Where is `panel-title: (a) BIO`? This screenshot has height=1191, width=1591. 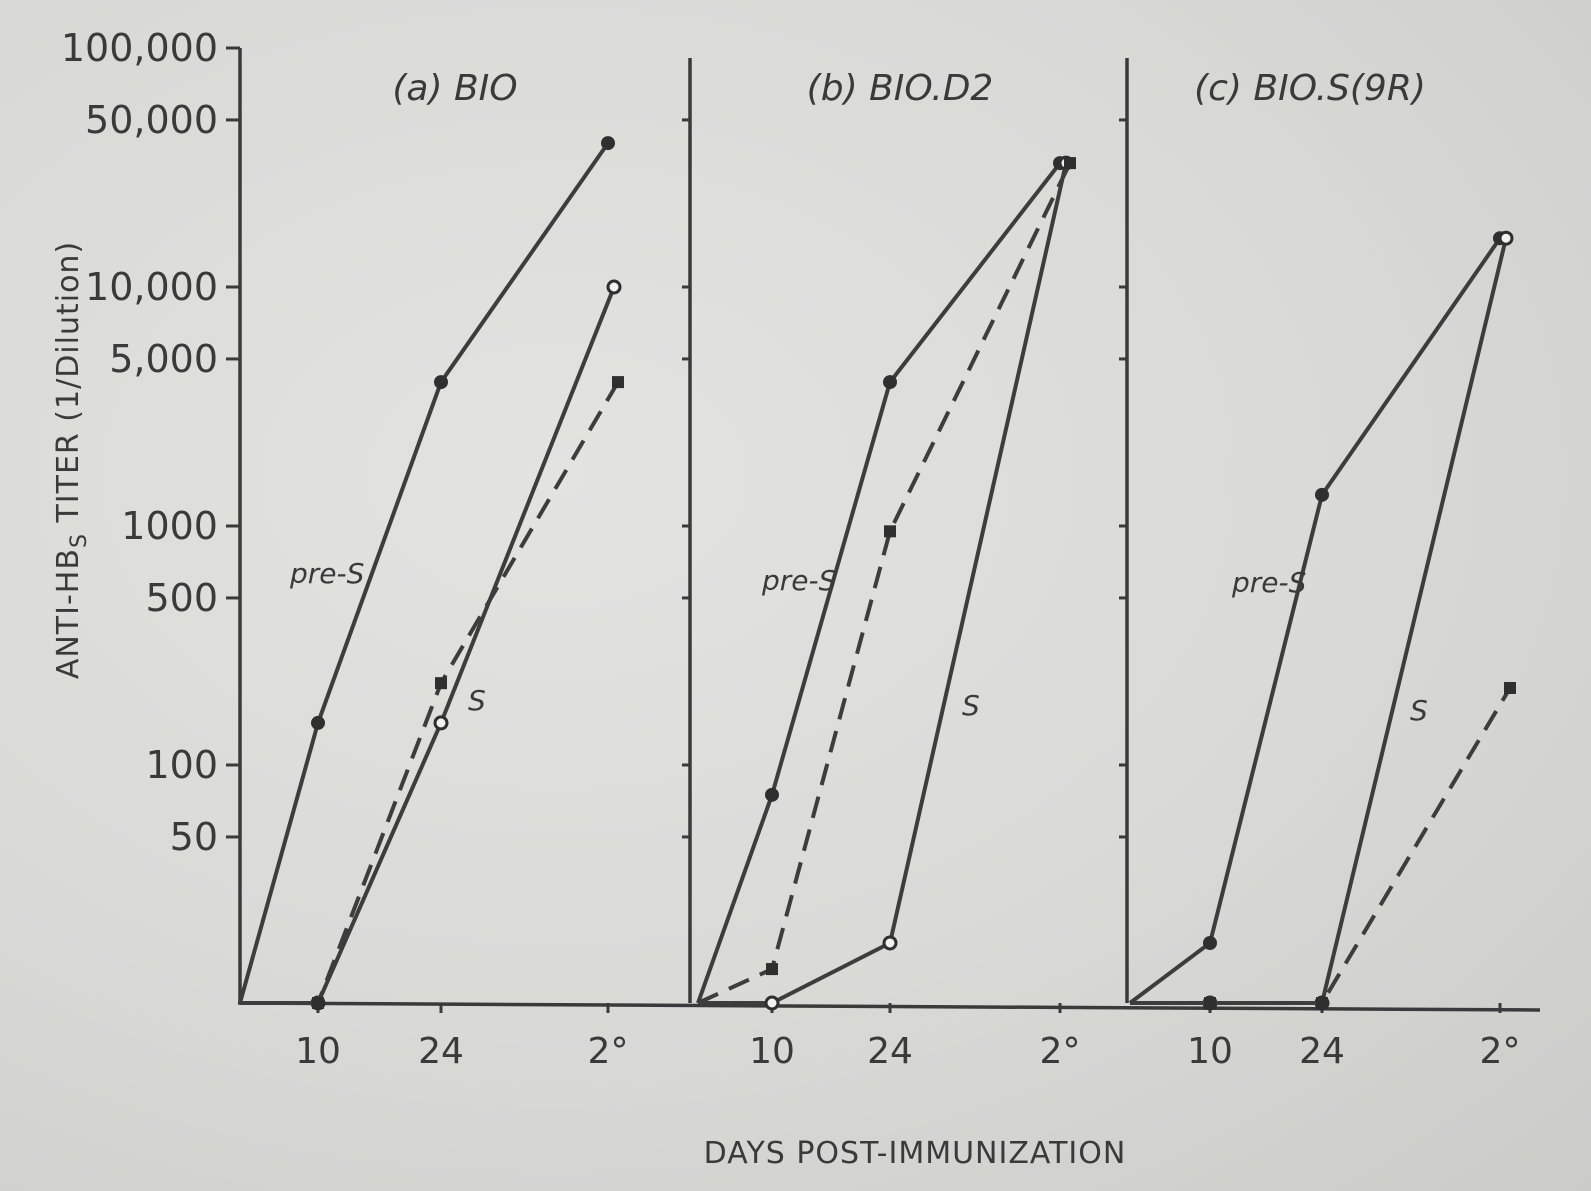 panel-title: (a) BIO is located at coordinates (454, 88).